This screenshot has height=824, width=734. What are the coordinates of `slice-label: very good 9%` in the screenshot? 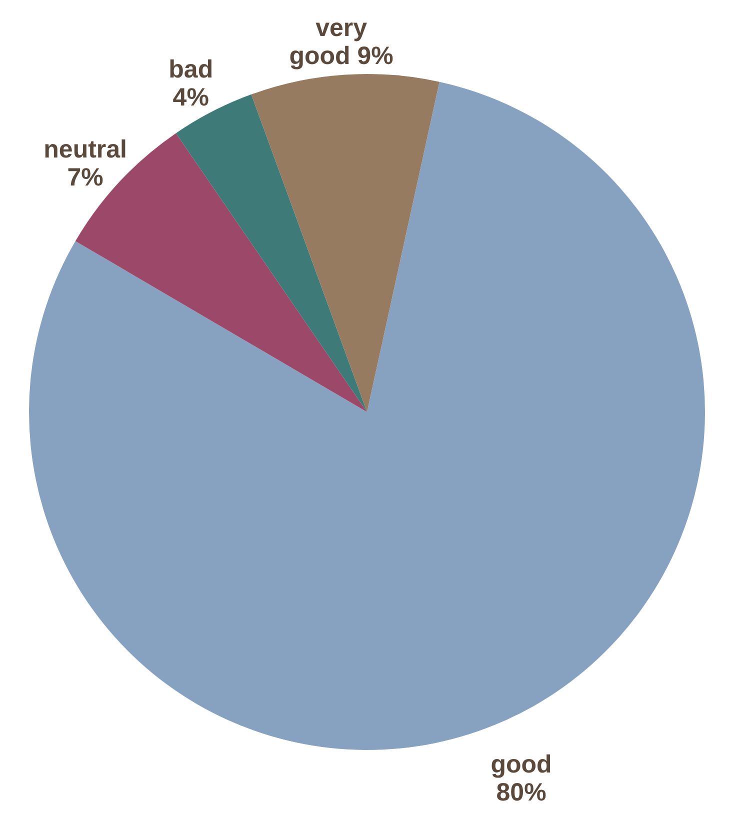 It's located at (341, 42).